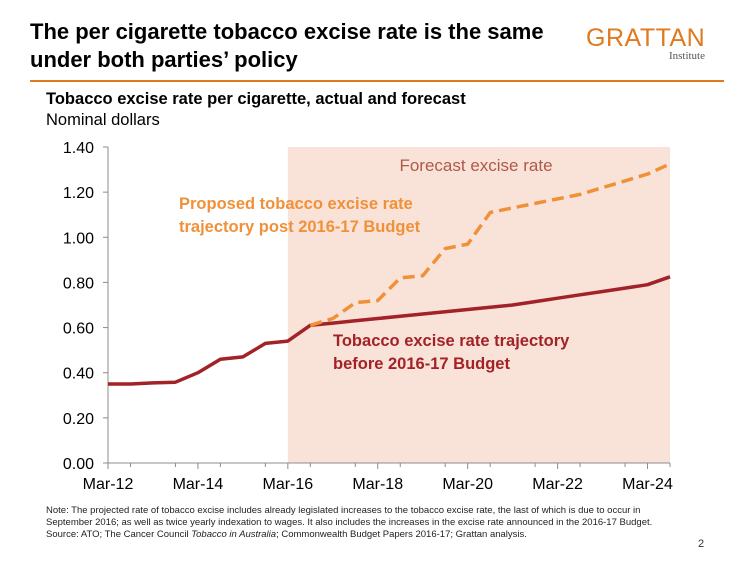  Describe the element at coordinates (103, 120) in the screenshot. I see `chart-units: Nominal dollars` at that location.